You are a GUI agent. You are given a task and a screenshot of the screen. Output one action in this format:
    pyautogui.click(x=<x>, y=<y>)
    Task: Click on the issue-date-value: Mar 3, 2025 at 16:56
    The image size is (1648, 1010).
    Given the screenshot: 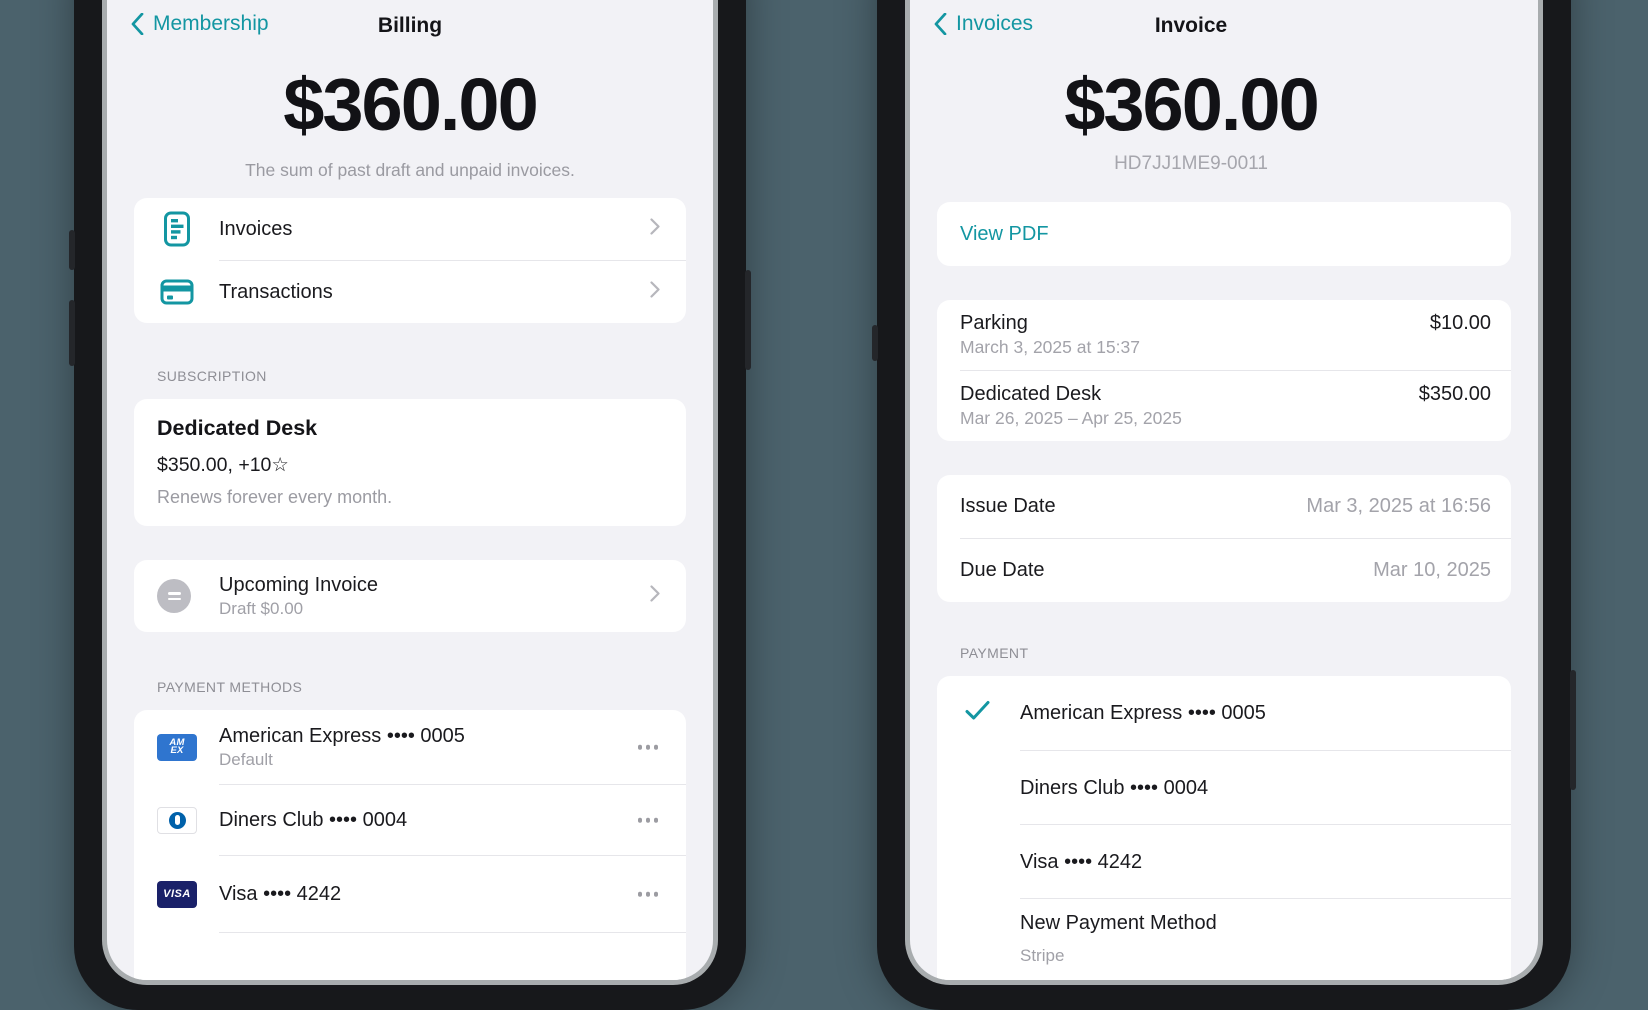 What is the action you would take?
    pyautogui.click(x=1398, y=506)
    